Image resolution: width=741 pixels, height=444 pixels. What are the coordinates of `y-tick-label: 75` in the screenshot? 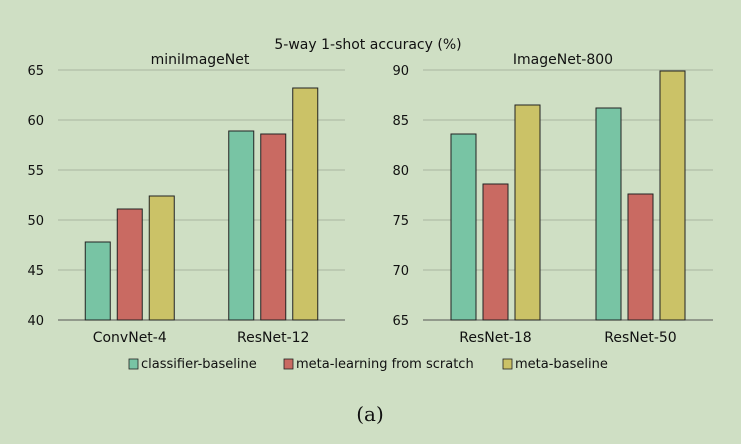 It's located at (400, 221).